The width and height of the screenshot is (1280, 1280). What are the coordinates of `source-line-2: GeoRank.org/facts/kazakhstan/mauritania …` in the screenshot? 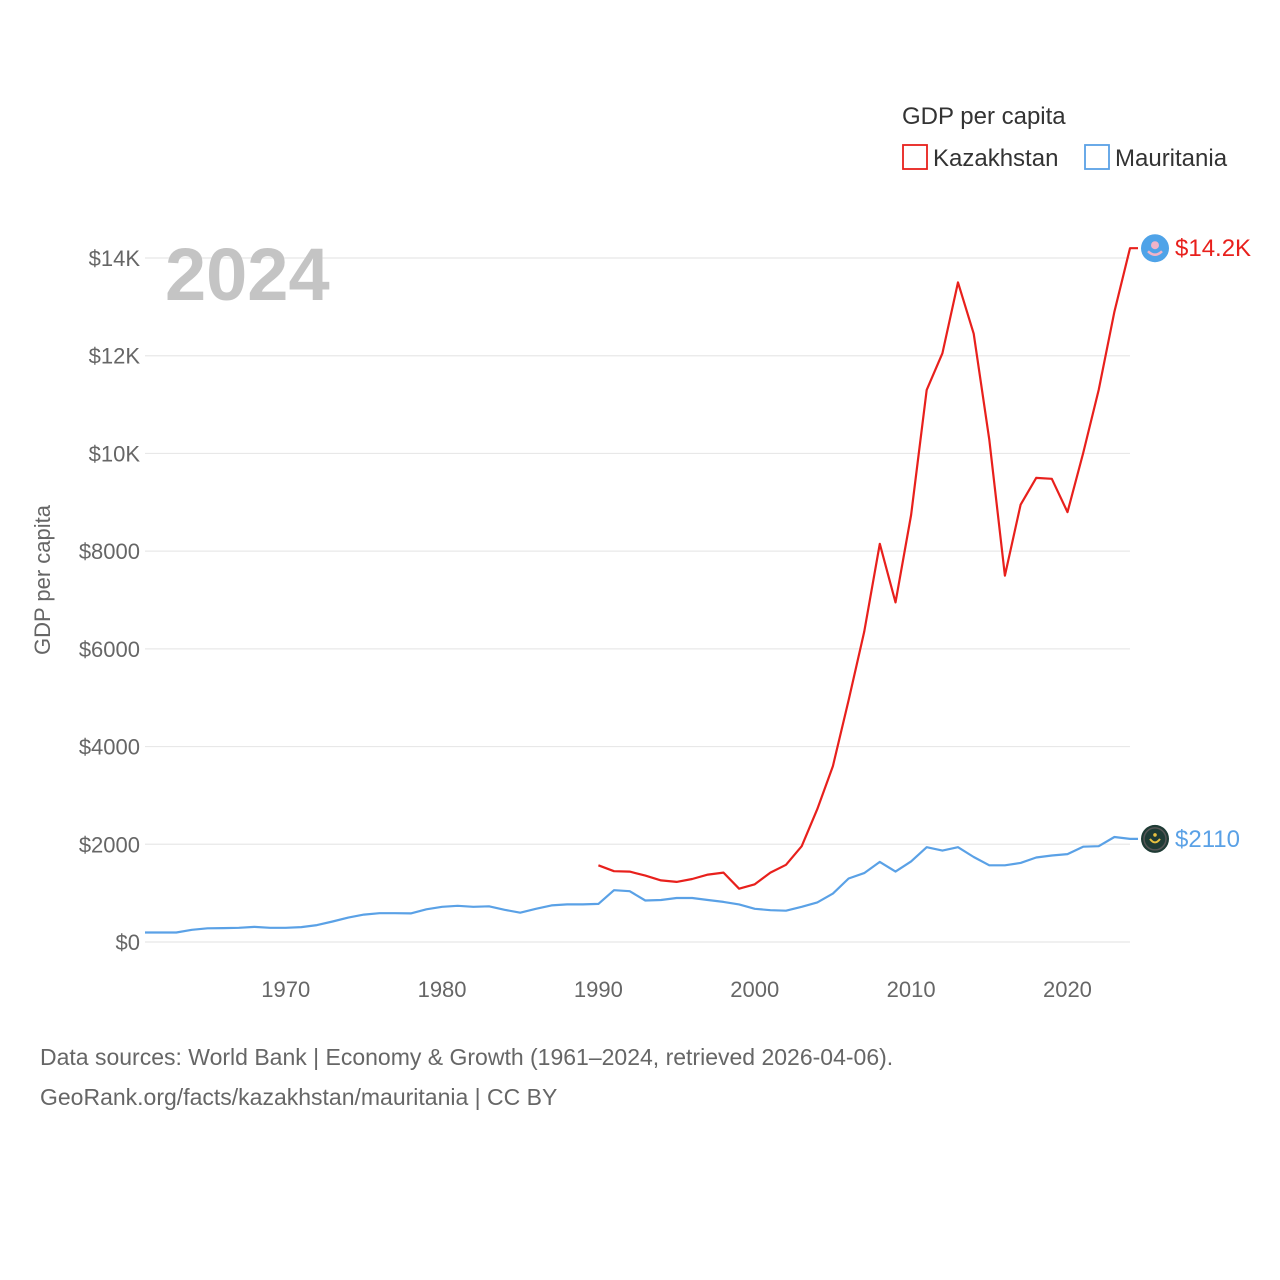 It's located at (299, 1097).